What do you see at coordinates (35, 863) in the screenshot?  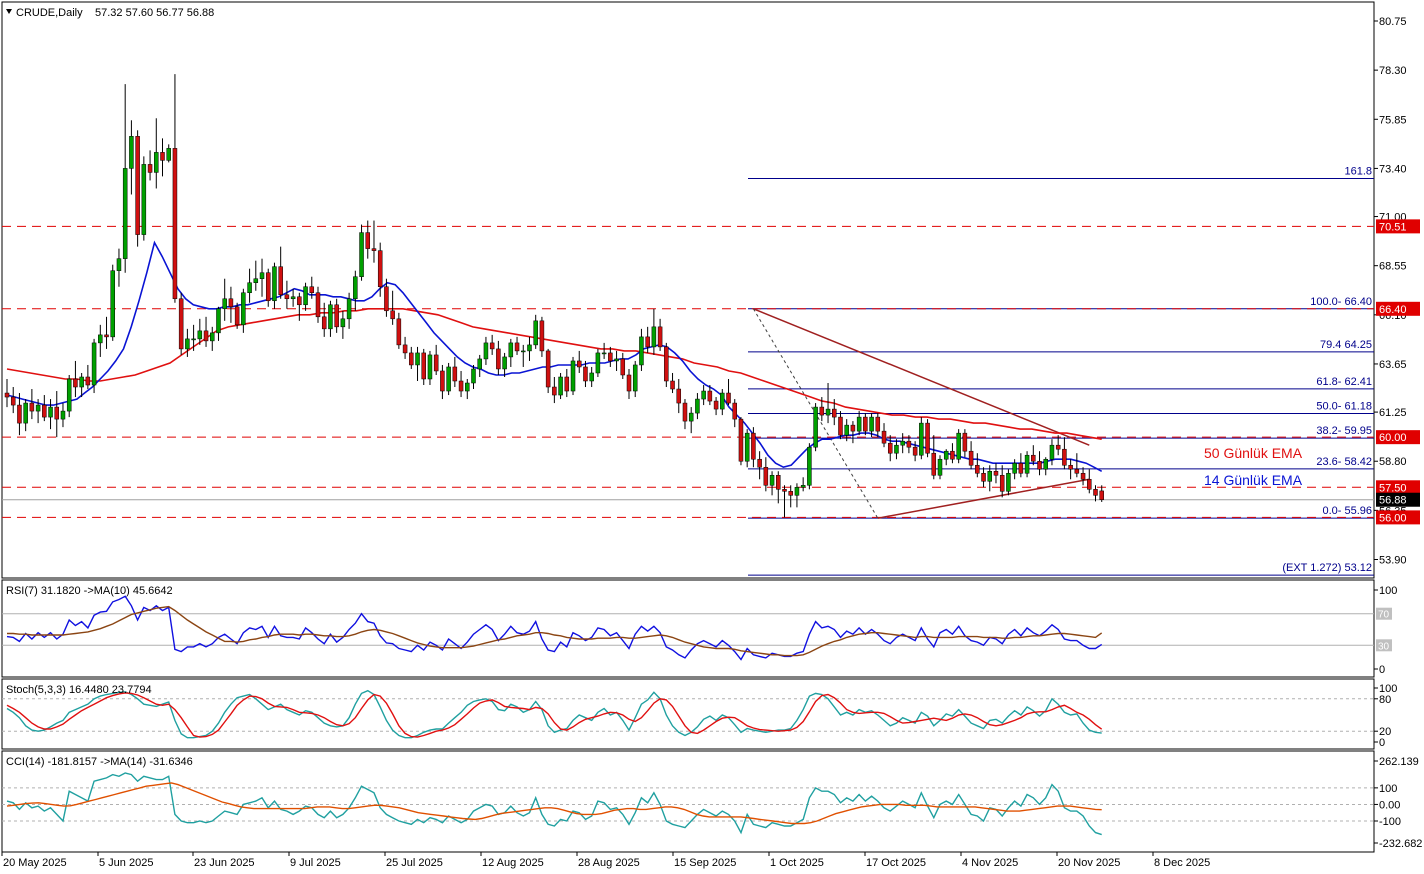 I see `time-tick-label: 20 May 2025` at bounding box center [35, 863].